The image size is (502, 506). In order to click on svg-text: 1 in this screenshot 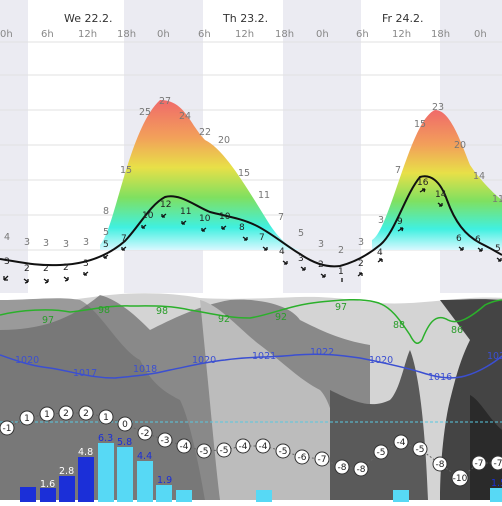, I will do `click(47, 415)`.